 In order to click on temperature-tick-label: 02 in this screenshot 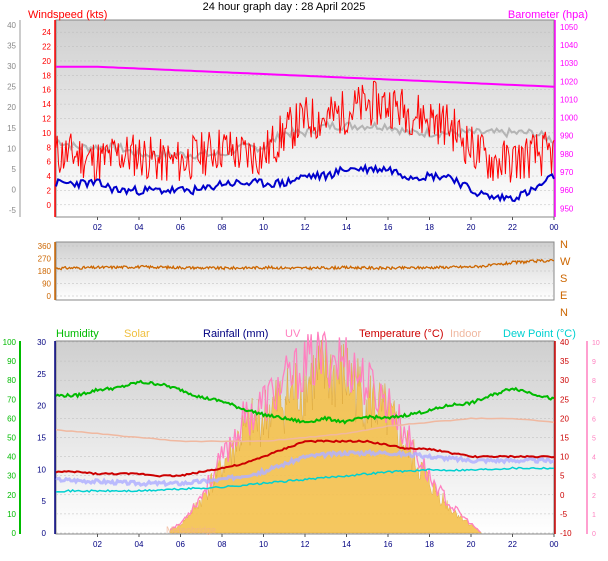, I will do `click(97, 544)`.